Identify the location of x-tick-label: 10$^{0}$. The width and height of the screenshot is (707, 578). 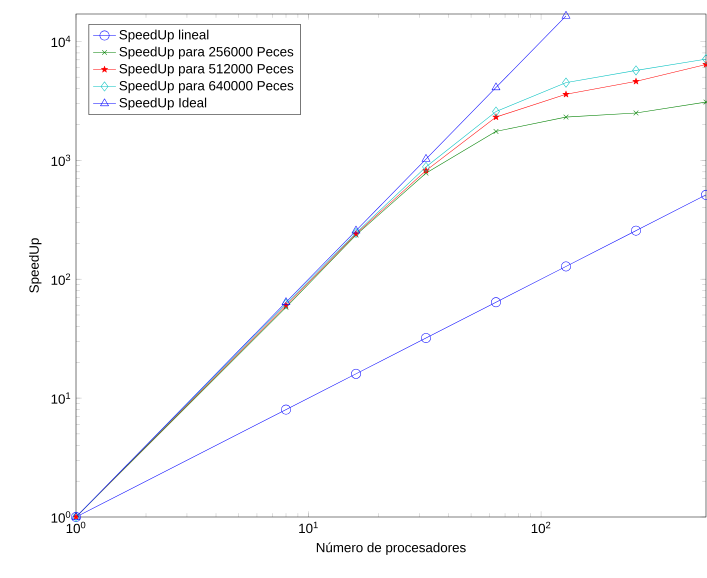
(76, 528).